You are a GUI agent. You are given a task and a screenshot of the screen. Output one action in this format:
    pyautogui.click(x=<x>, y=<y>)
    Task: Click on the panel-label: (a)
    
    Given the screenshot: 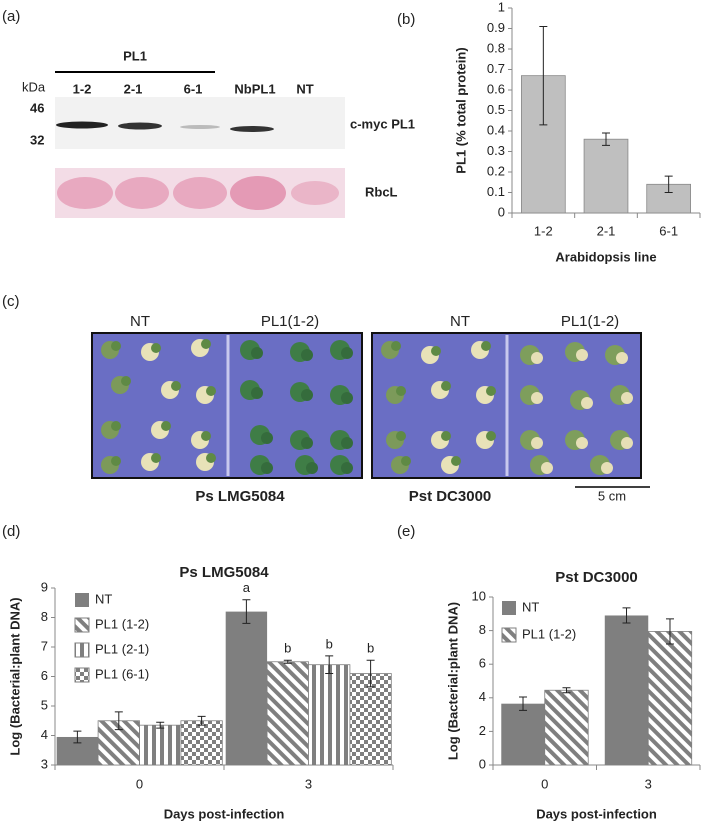 What is the action you would take?
    pyautogui.click(x=11, y=16)
    